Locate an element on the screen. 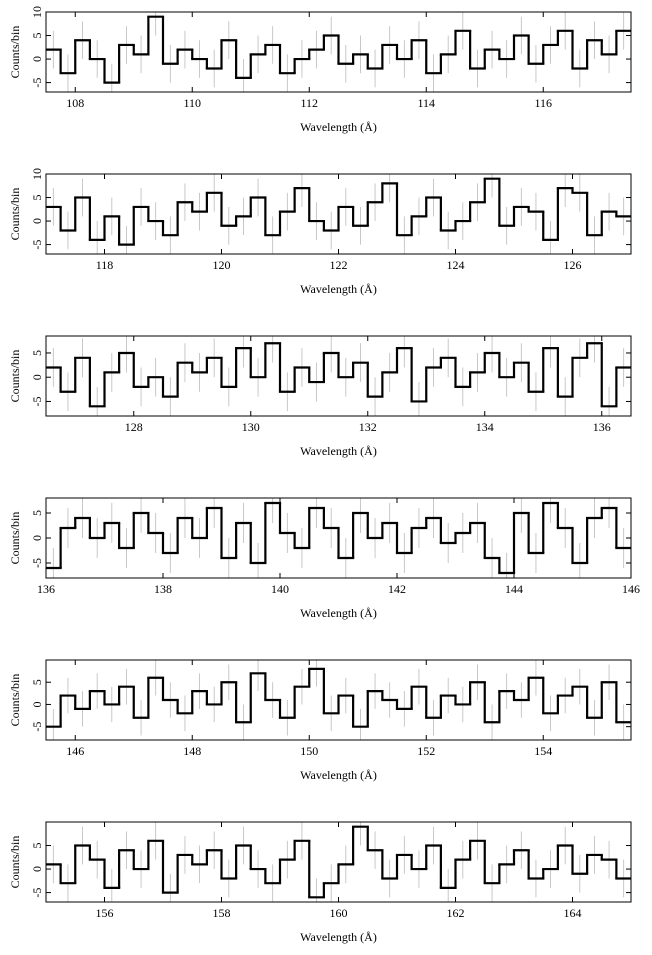  x-tick-label: 118 is located at coordinates (105, 265).